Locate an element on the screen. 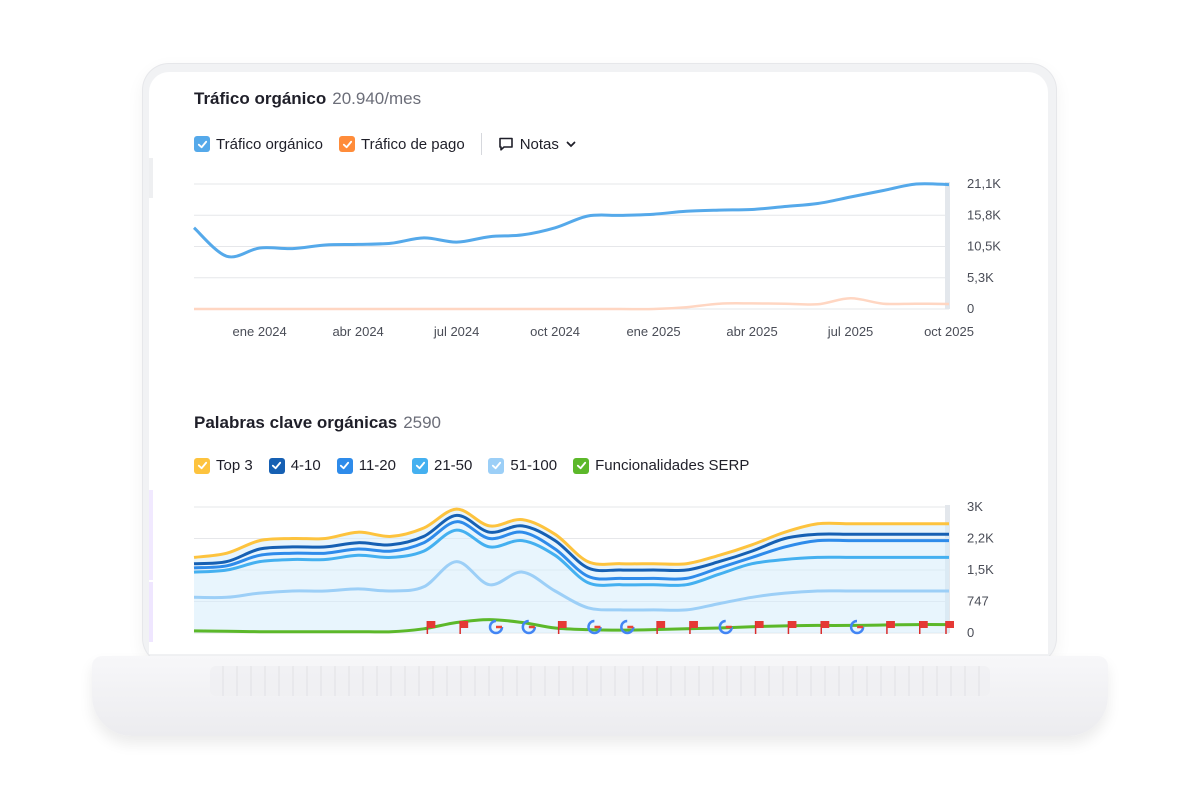 This screenshot has height=800, width=1200. y-tick-label: 747 is located at coordinates (978, 601).